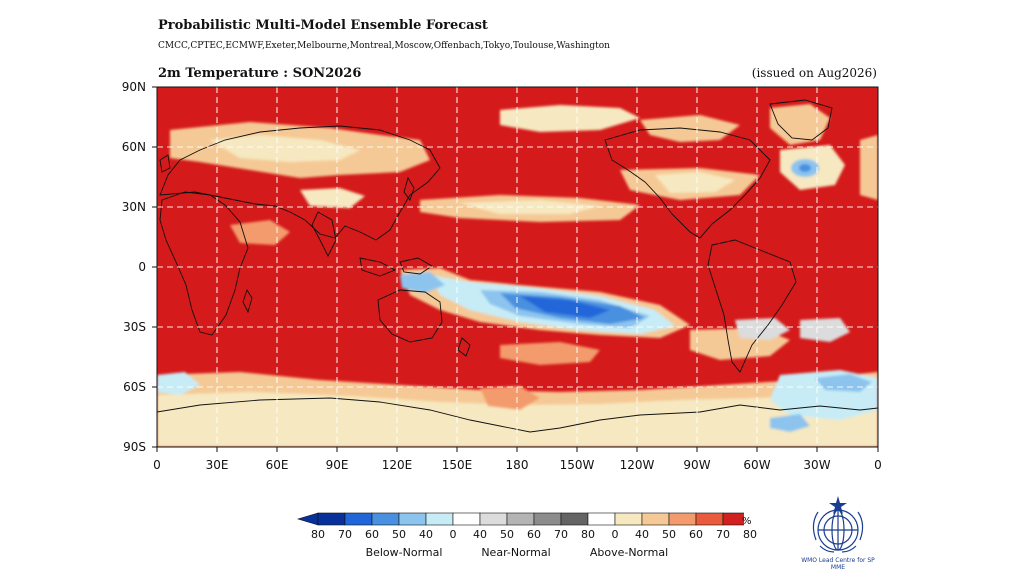 This screenshot has width=1024, height=585. Describe the element at coordinates (697, 465) in the screenshot. I see `lon-label-90w: 90W` at that location.